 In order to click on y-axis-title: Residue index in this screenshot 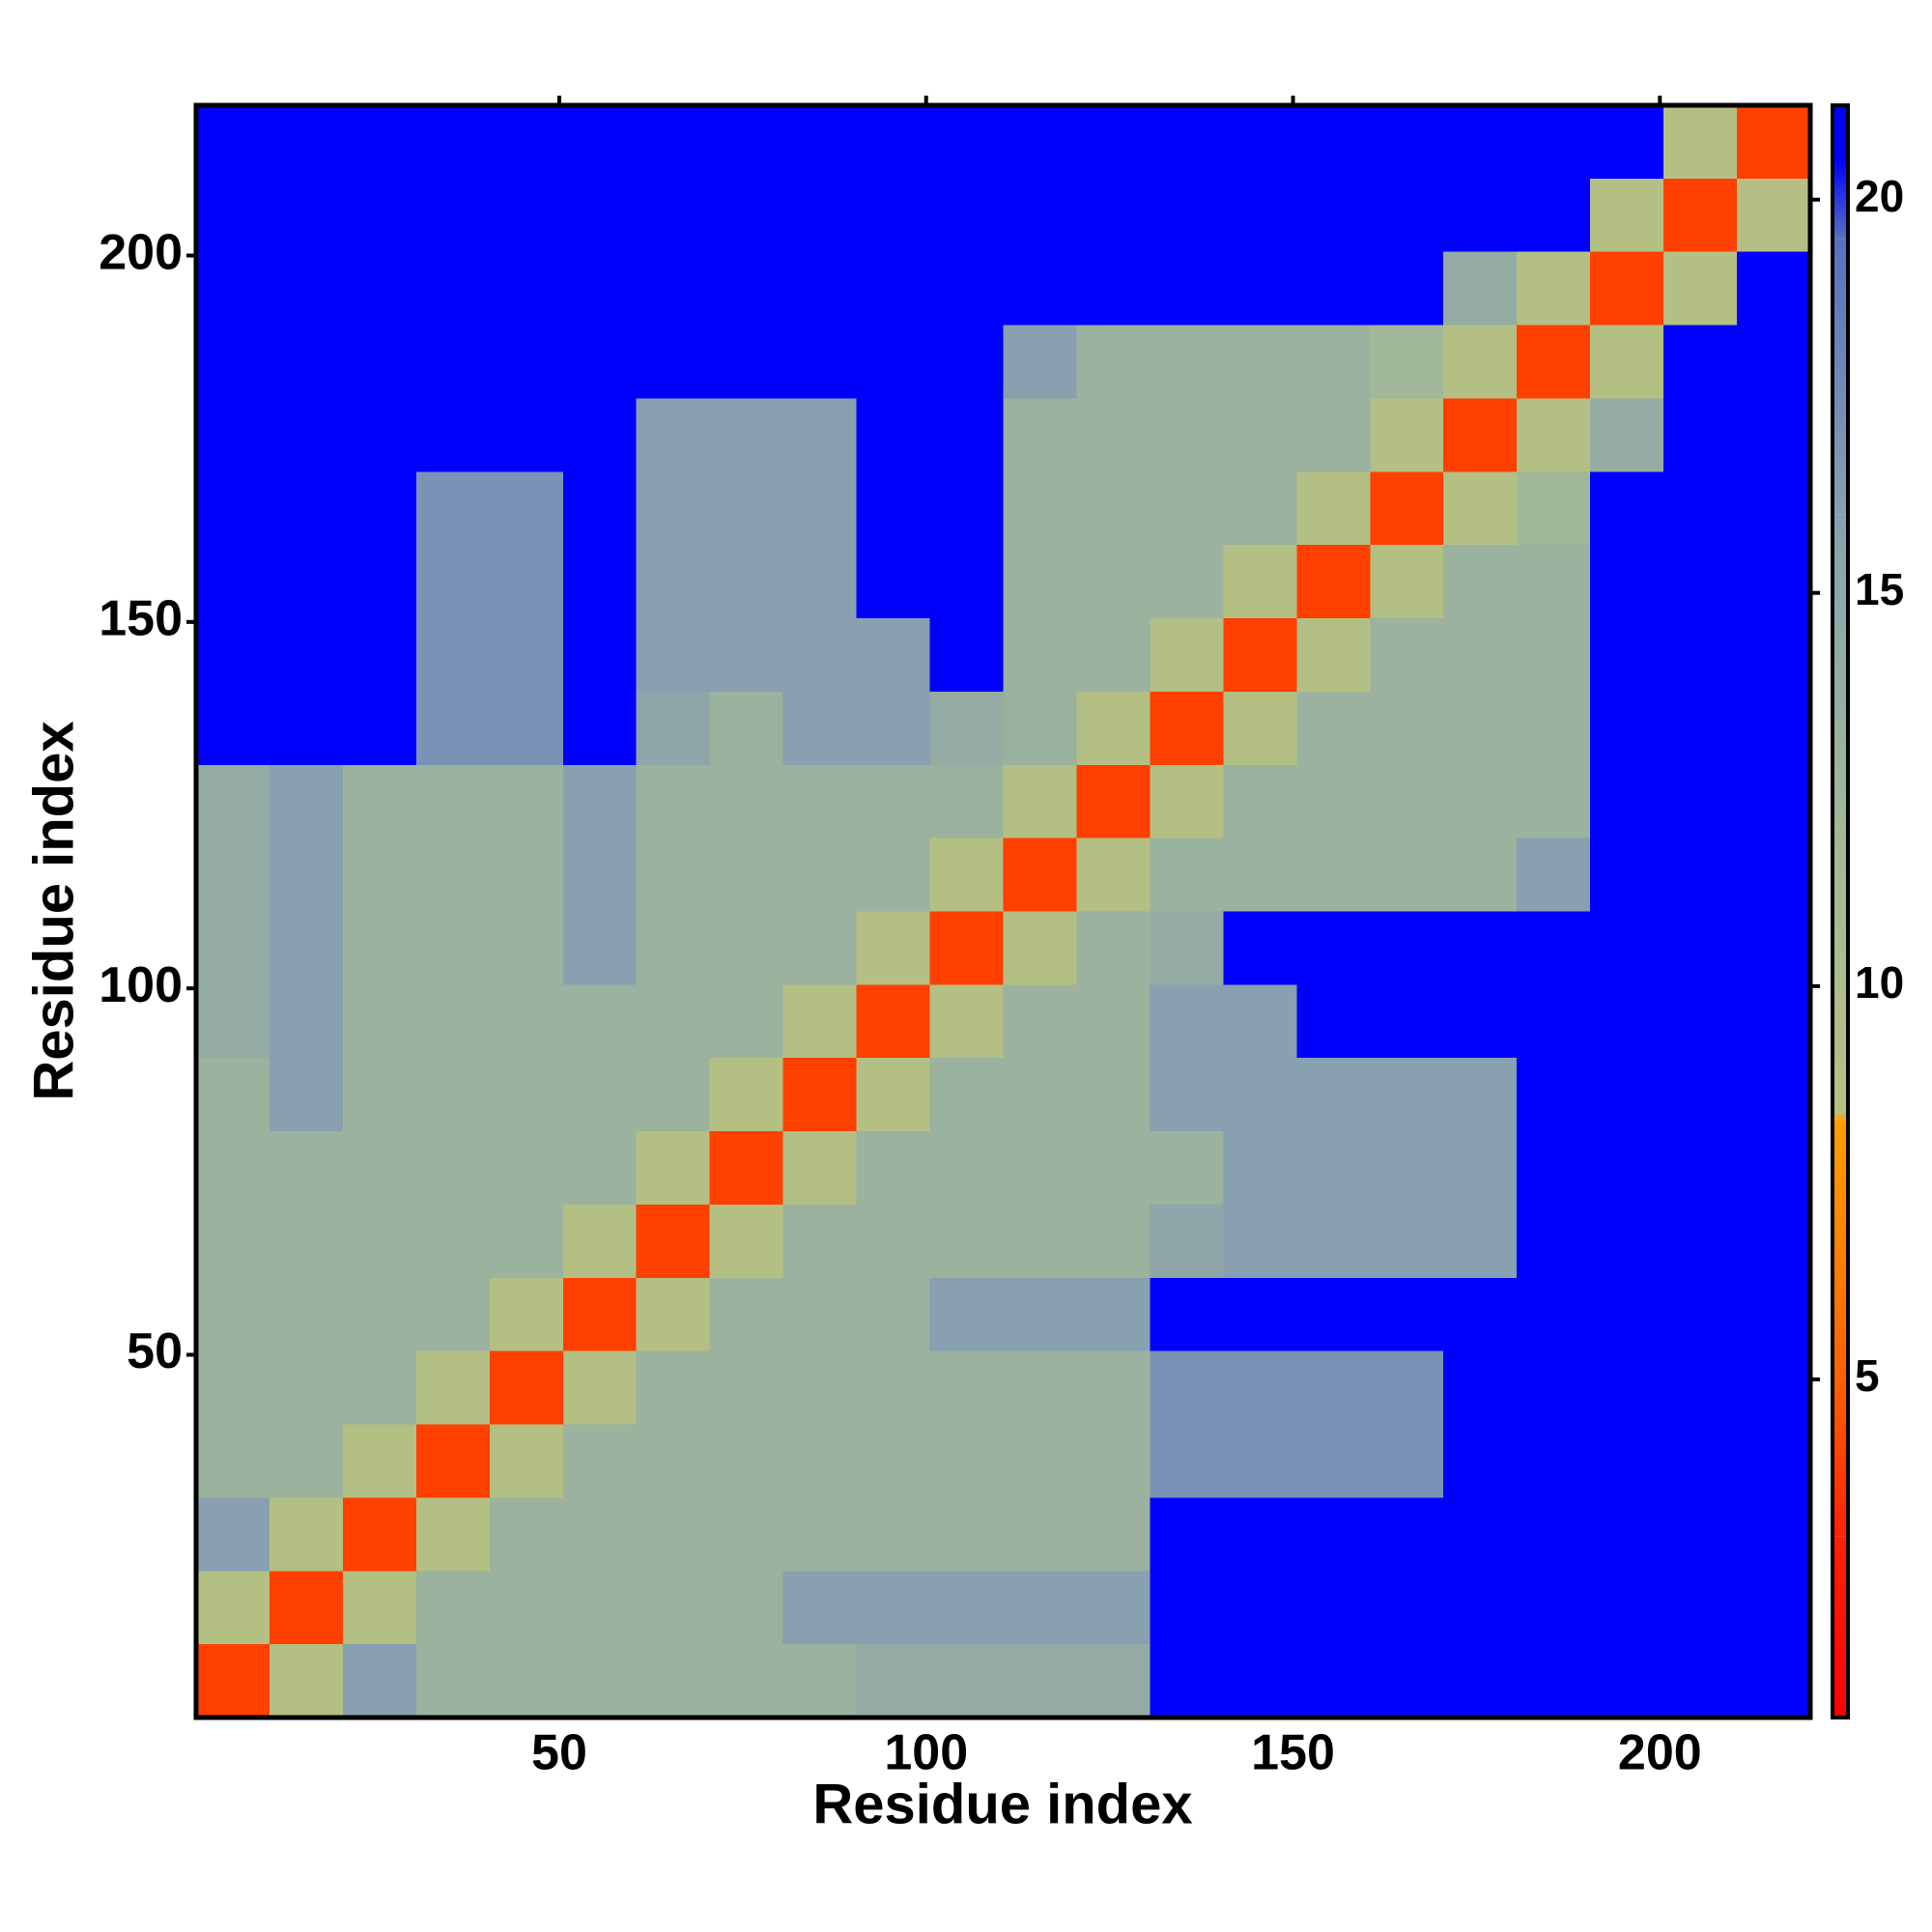, I will do `click(53, 910)`.